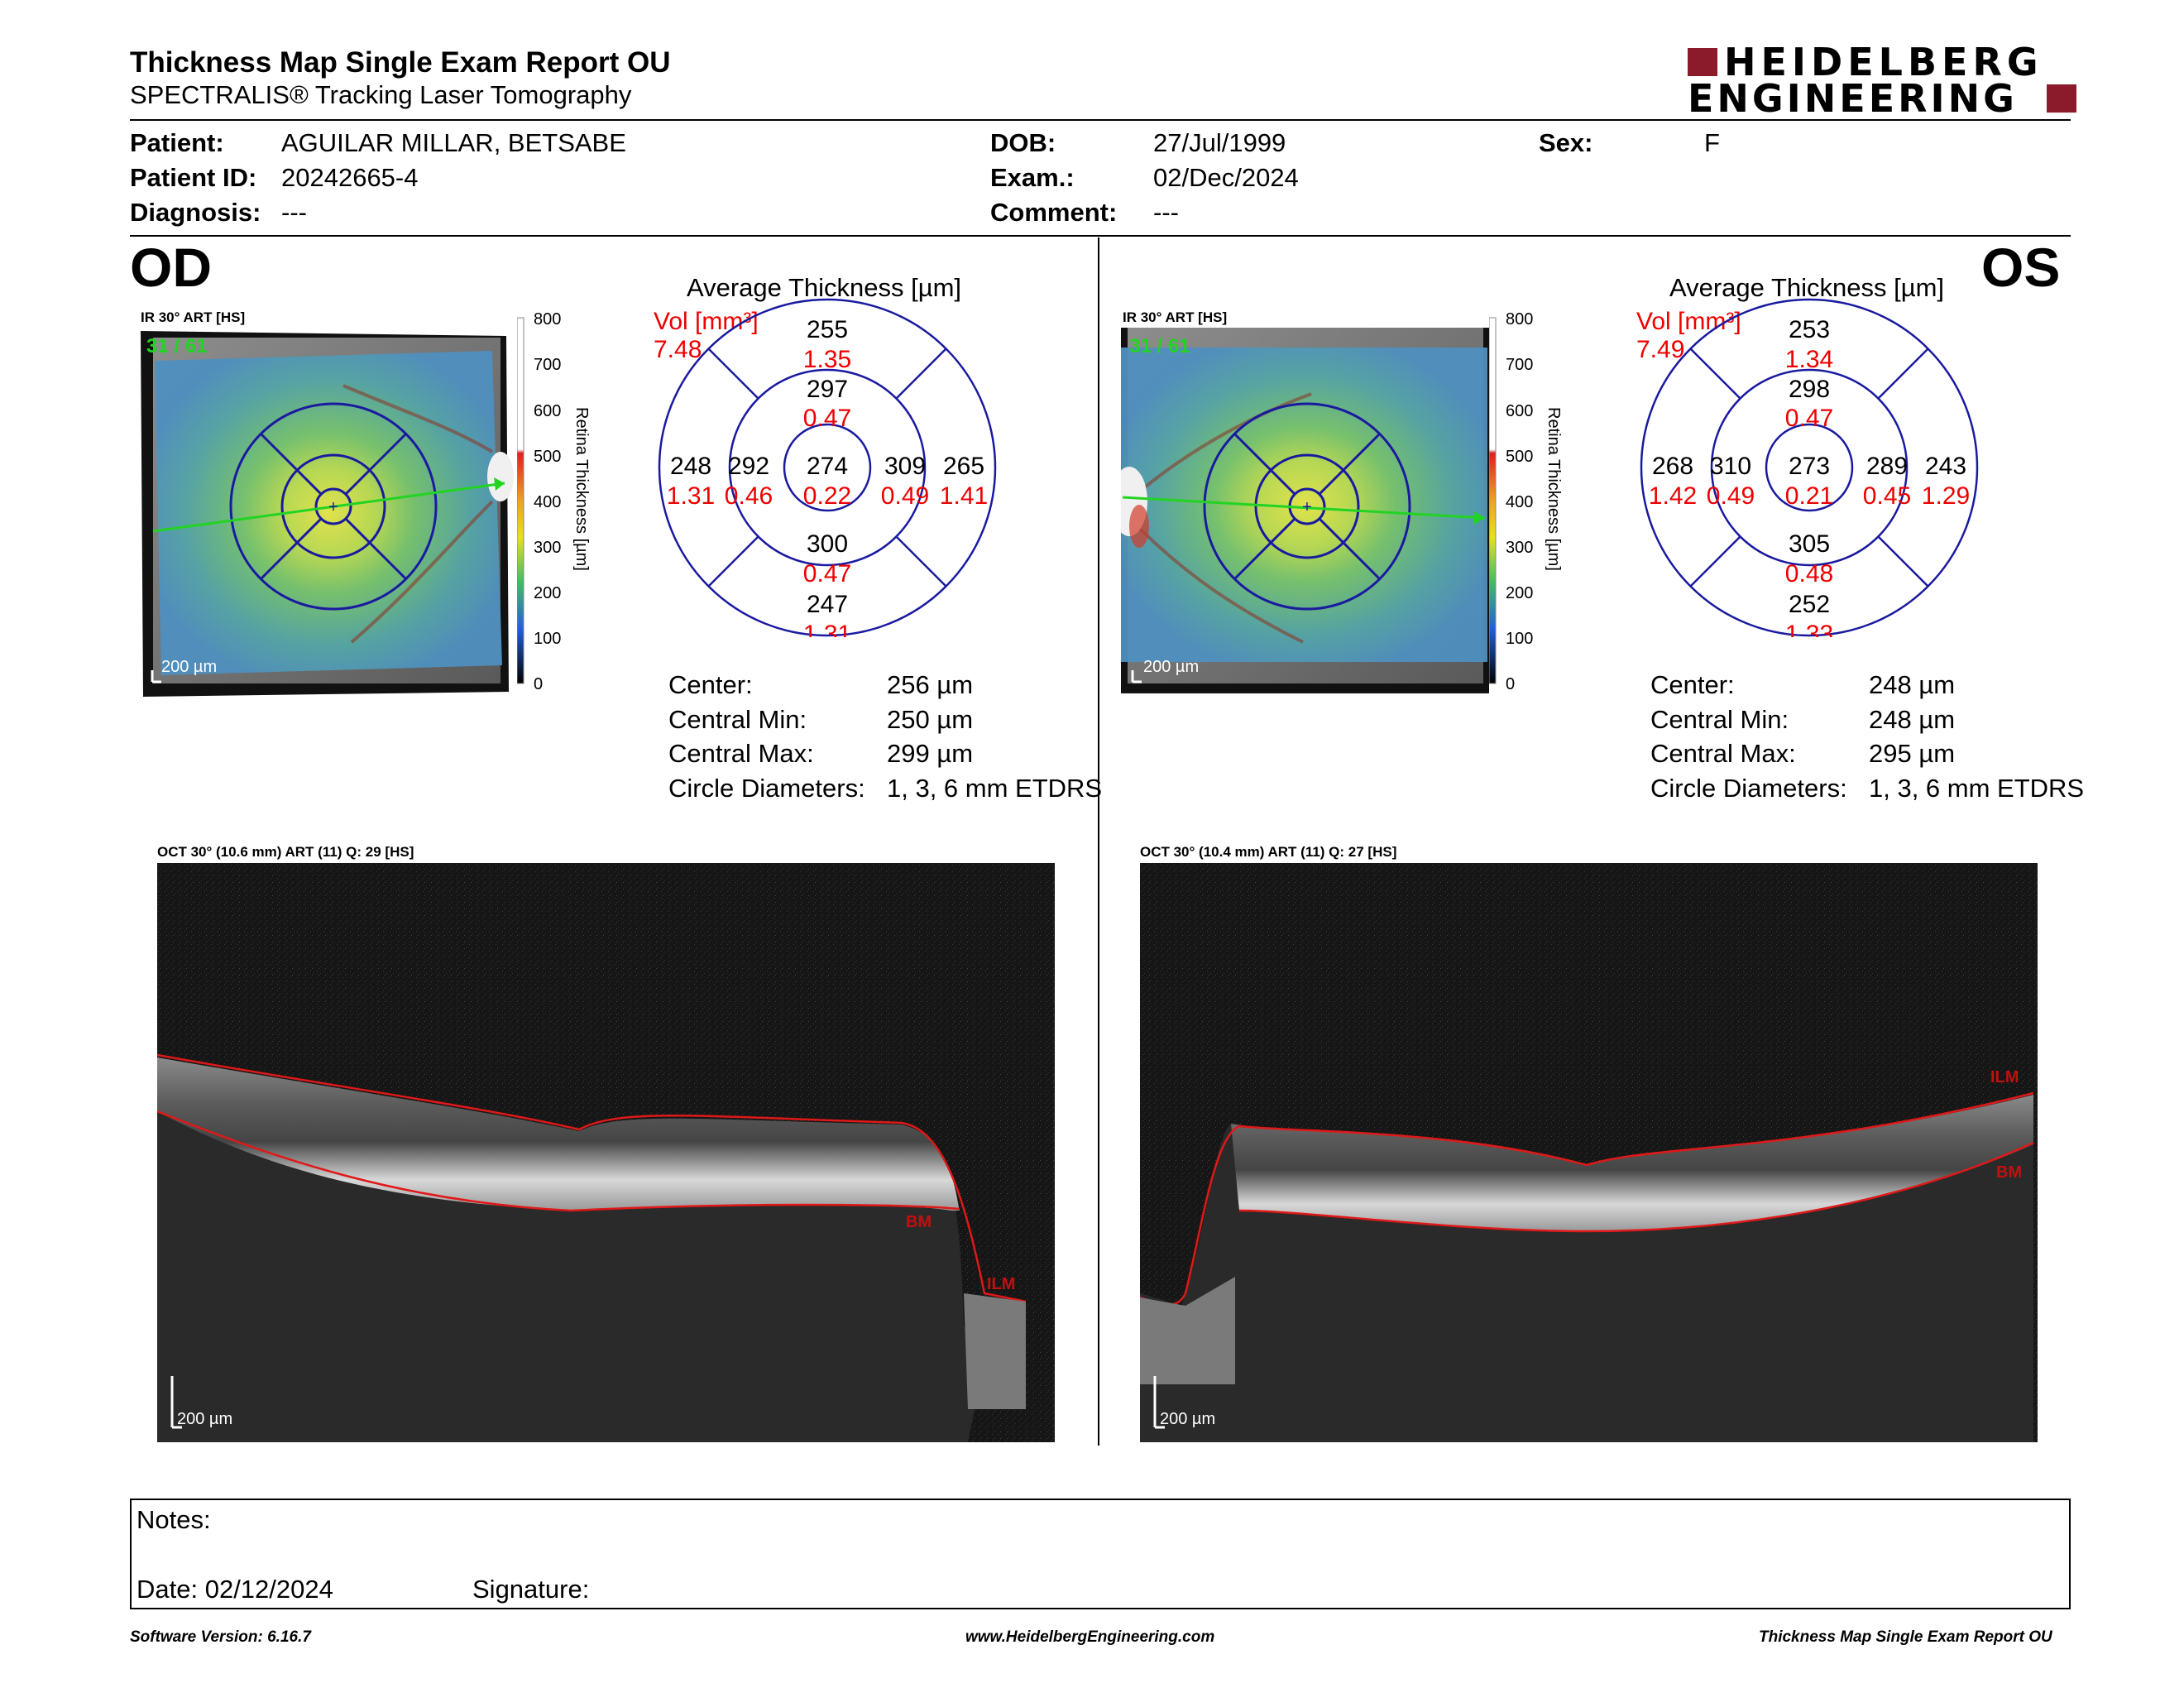 This screenshot has width=2184, height=1688. I want to click on dob-value: 27/Jul/1999, so click(1219, 142).